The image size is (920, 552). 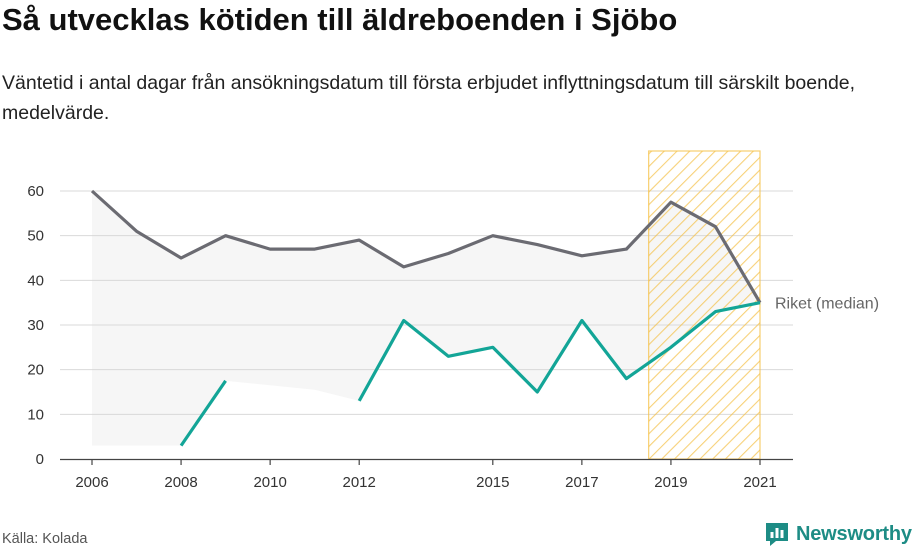 I want to click on x-tick-label: 2021, so click(x=759, y=482).